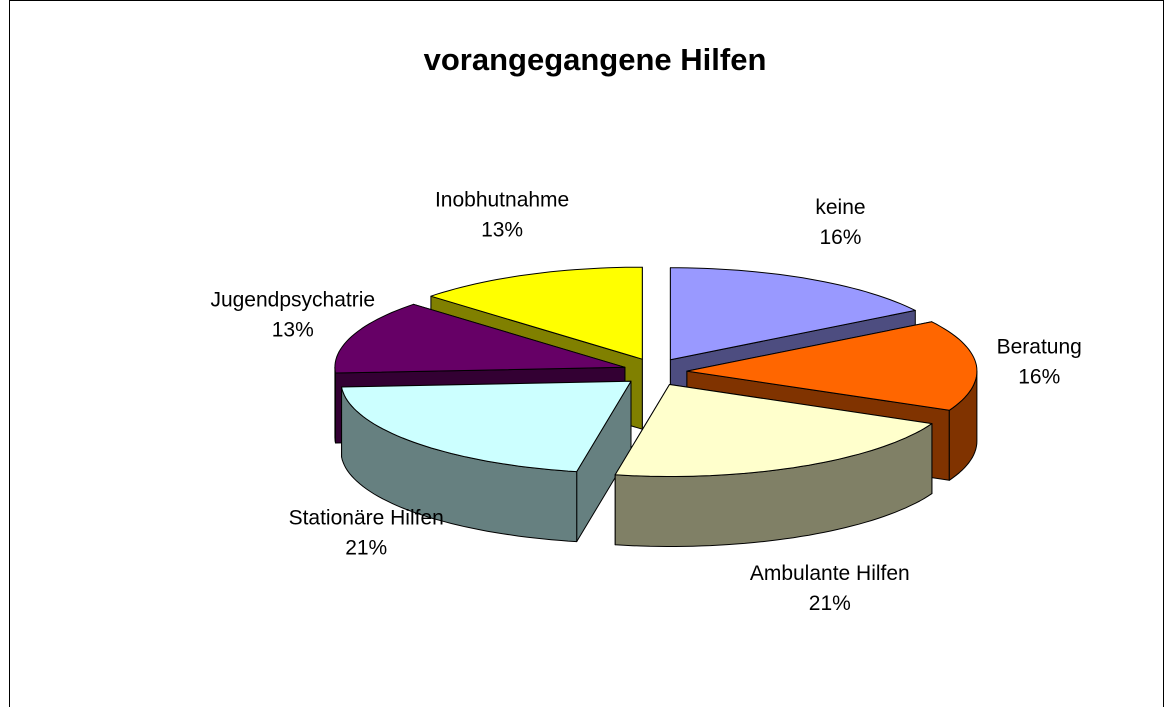 This screenshot has height=707, width=1174. What do you see at coordinates (840, 207) in the screenshot?
I see `data-label: keine` at bounding box center [840, 207].